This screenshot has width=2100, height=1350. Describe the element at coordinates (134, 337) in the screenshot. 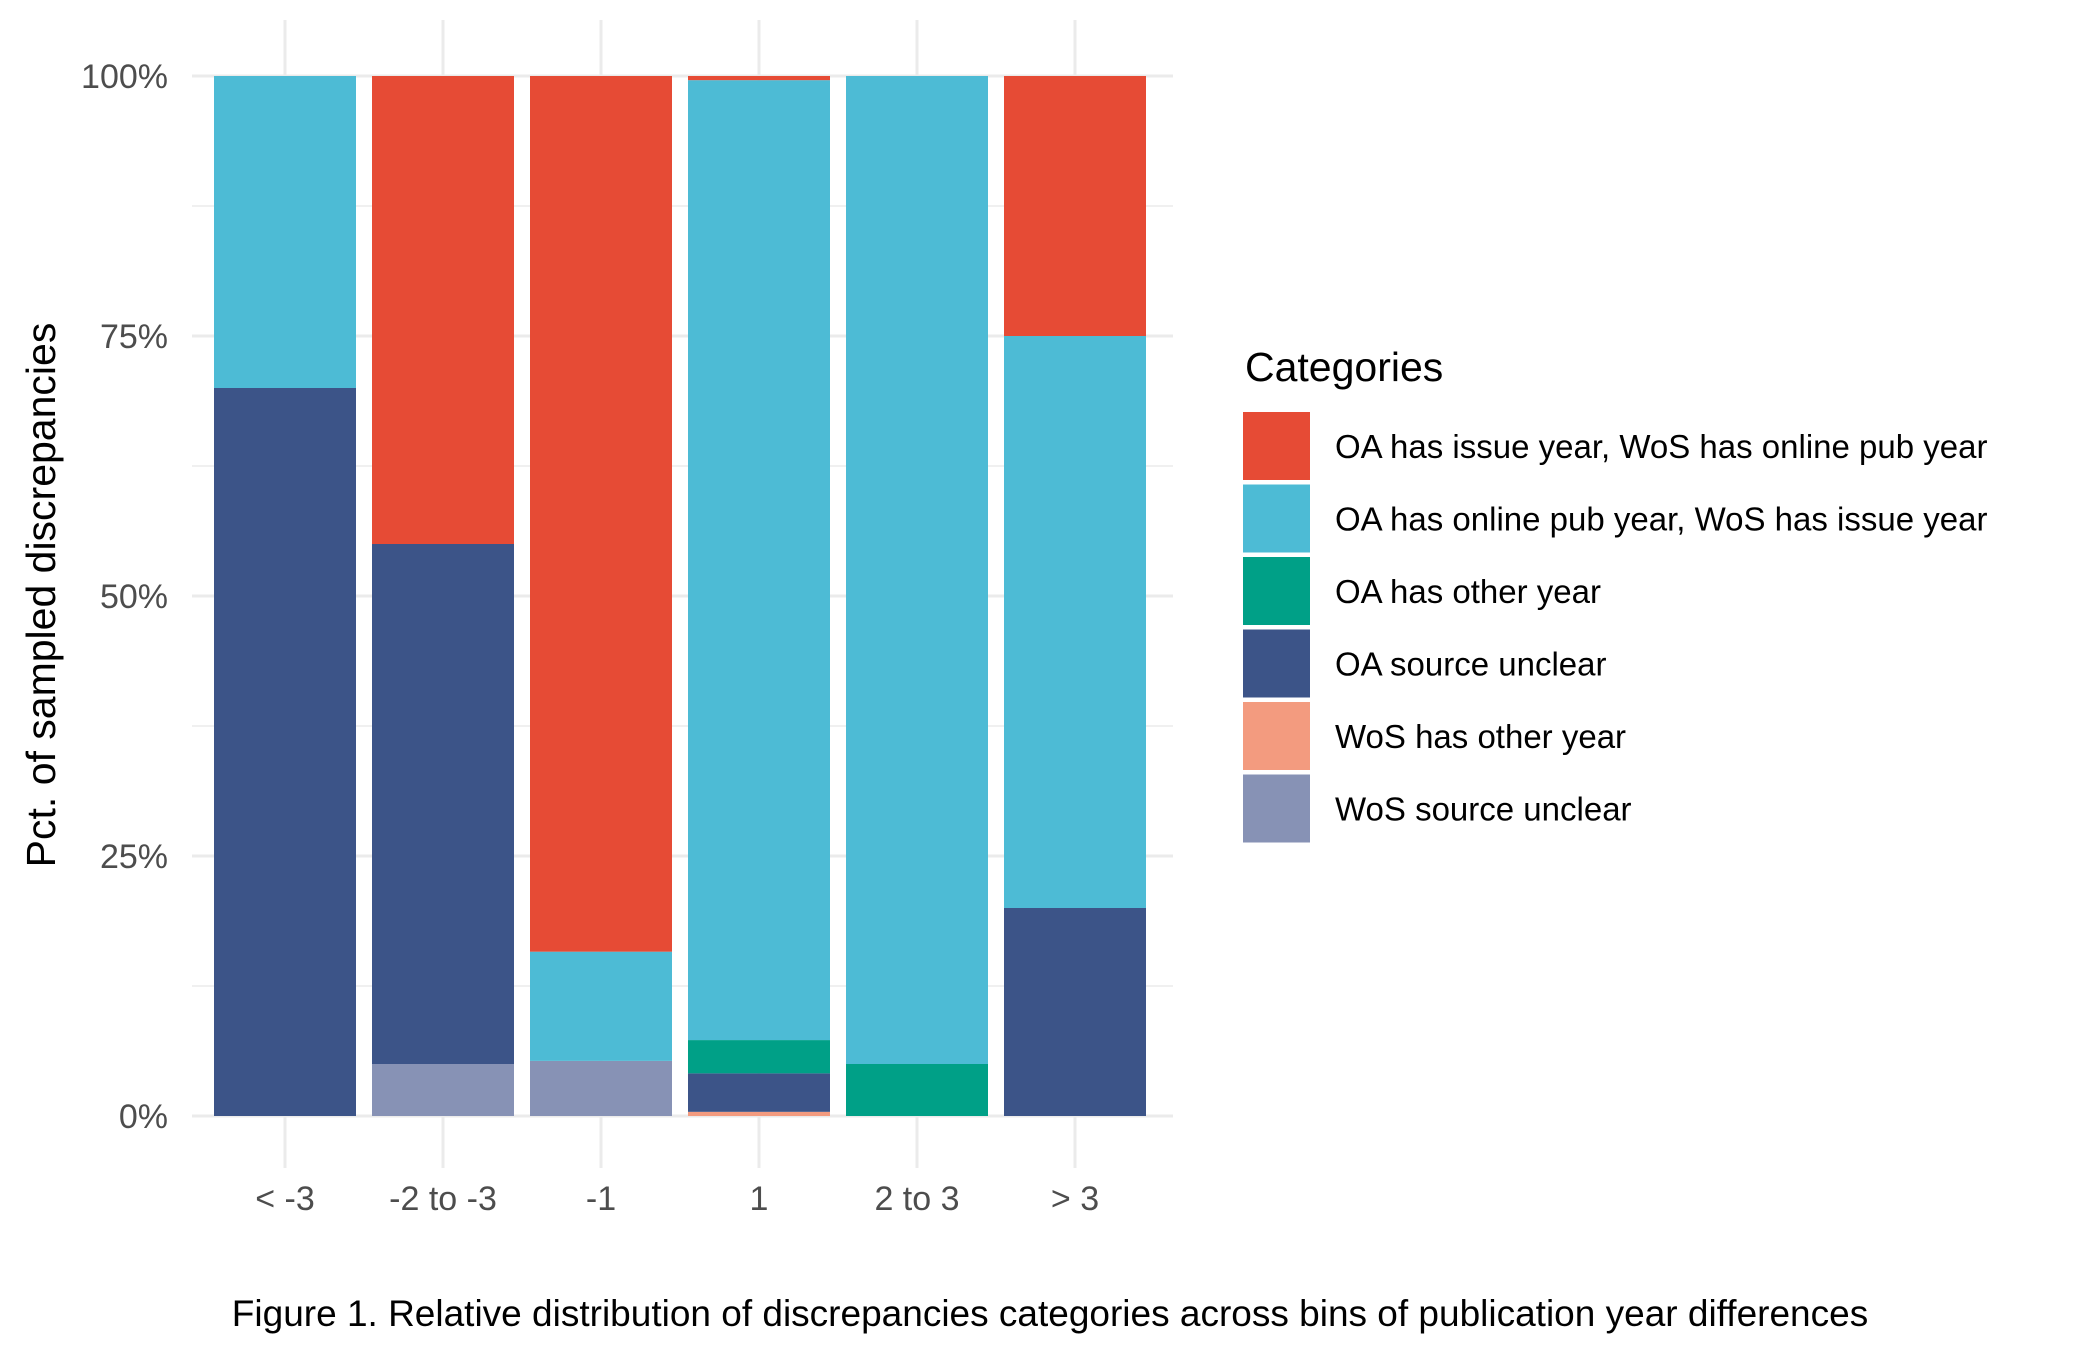

I see `y-tick-label: 75%` at that location.